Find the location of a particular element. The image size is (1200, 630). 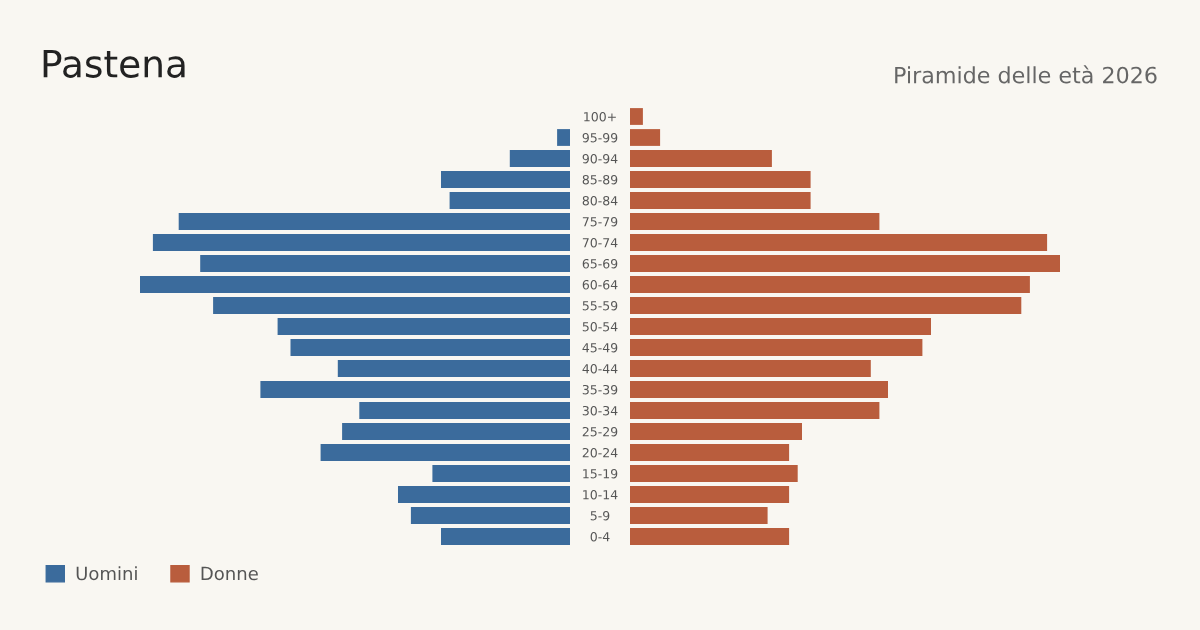

y-tick-label: 15-19 is located at coordinates (600, 473).